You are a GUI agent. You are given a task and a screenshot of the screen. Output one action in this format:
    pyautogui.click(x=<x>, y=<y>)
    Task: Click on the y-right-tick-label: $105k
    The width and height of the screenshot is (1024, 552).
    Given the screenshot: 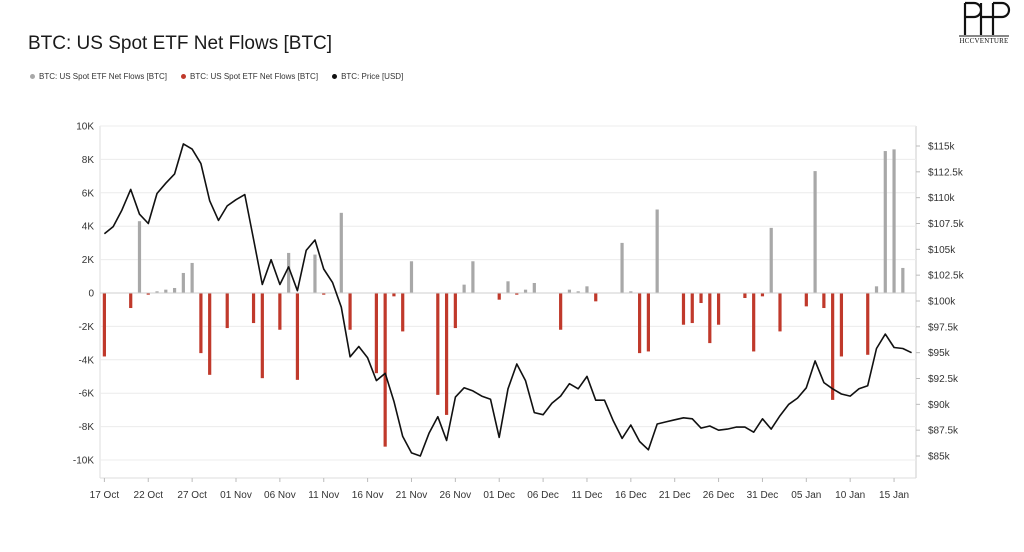 What is the action you would take?
    pyautogui.click(x=942, y=250)
    